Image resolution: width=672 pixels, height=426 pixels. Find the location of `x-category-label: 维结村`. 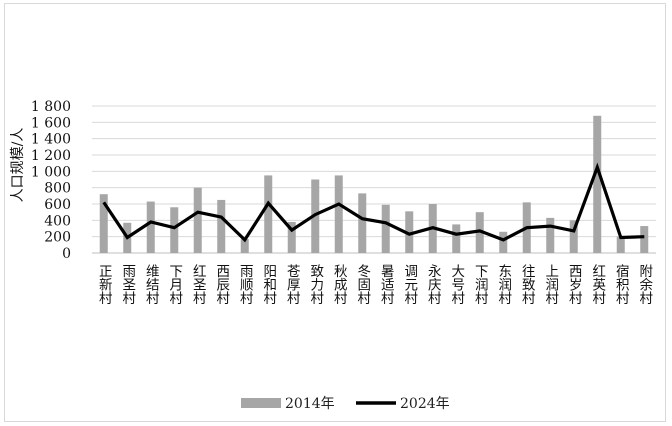

x-category-label: 维结村 is located at coordinates (151, 284).